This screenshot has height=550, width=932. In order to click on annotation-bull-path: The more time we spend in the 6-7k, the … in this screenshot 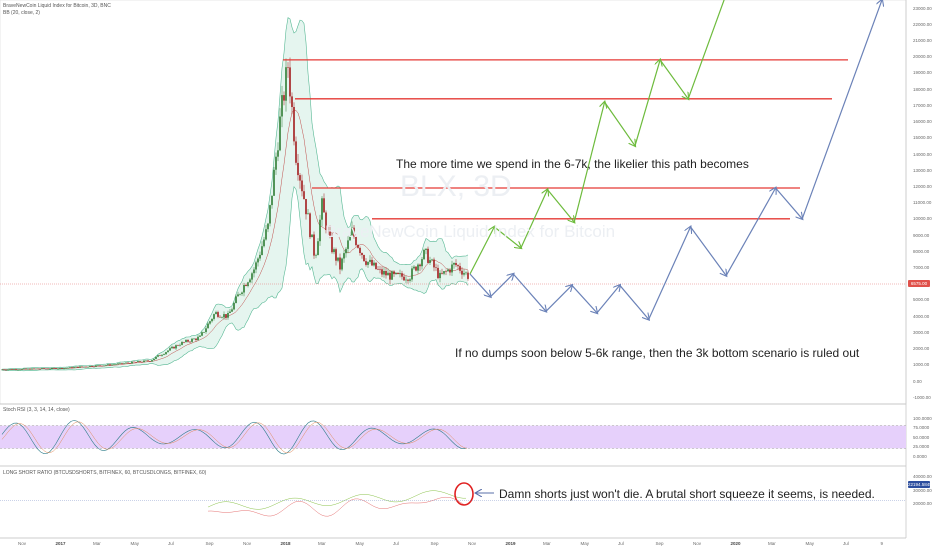, I will do `click(572, 164)`.